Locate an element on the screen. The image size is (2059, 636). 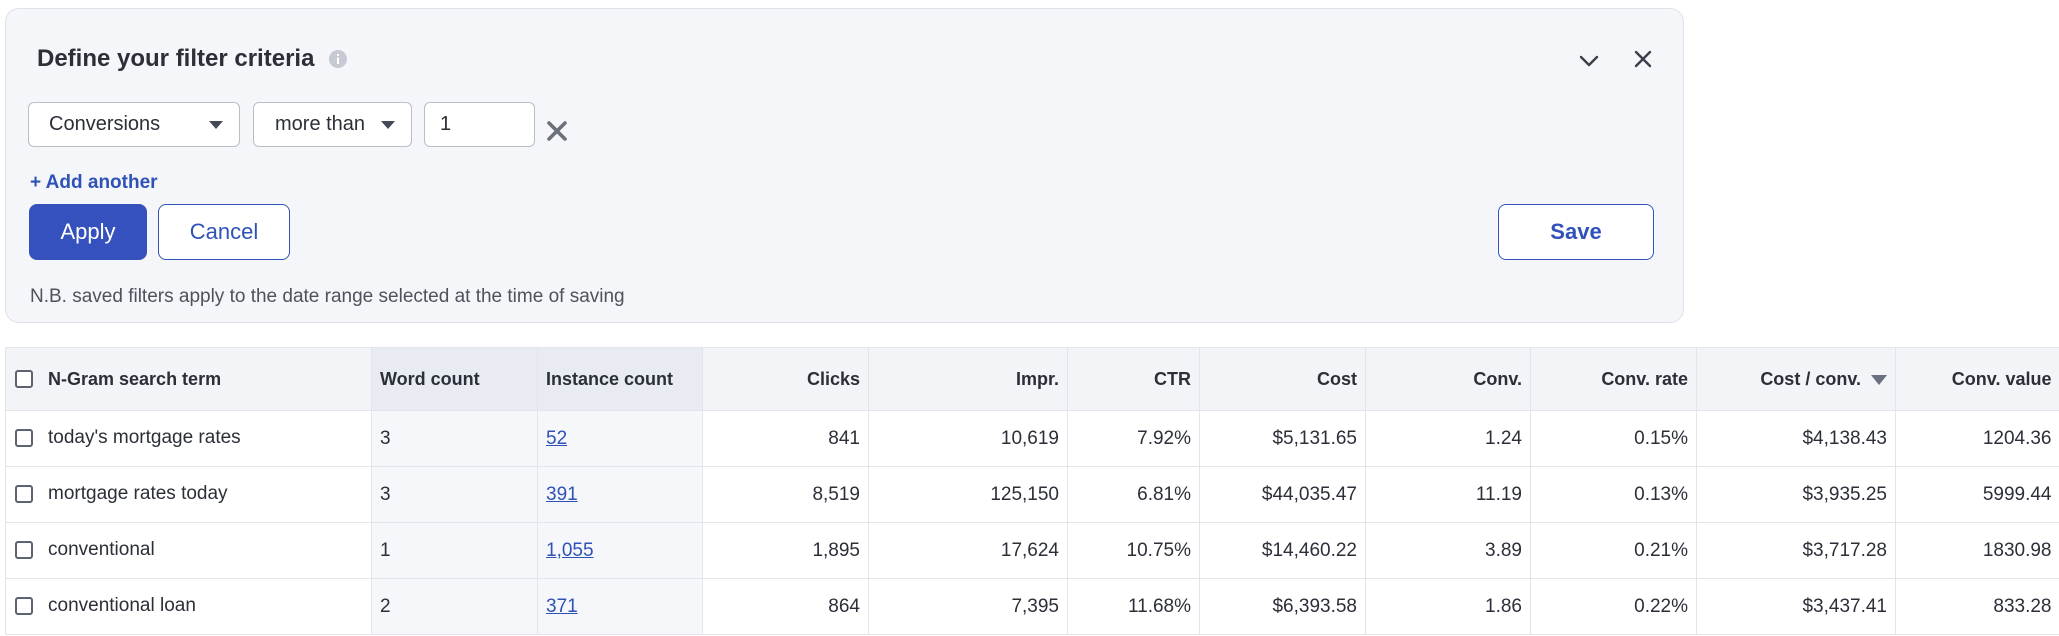
clicks-cell: 8,519 is located at coordinates (785, 494).